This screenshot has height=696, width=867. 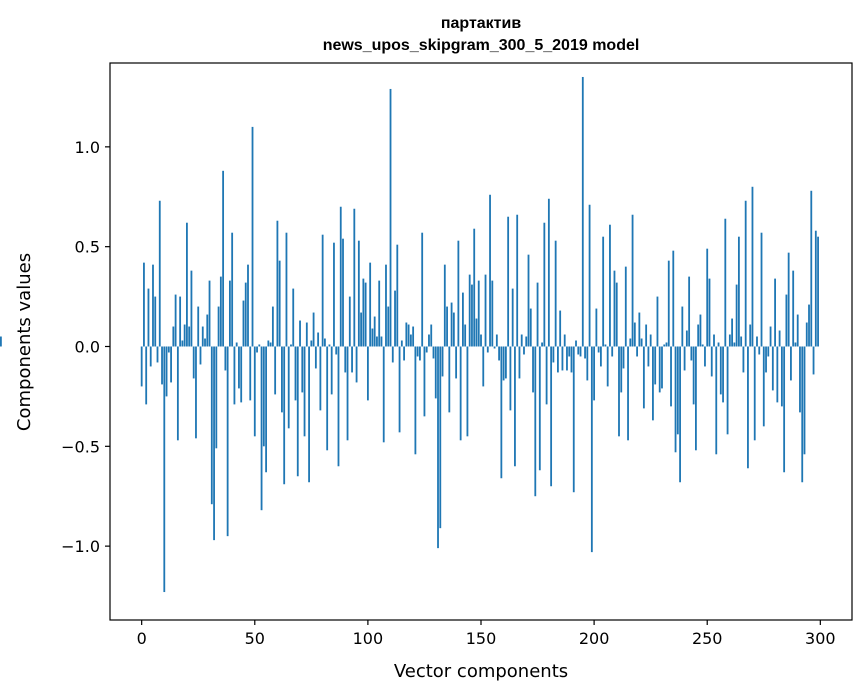 I want to click on y-tick-label: −0.5, so click(x=80, y=446).